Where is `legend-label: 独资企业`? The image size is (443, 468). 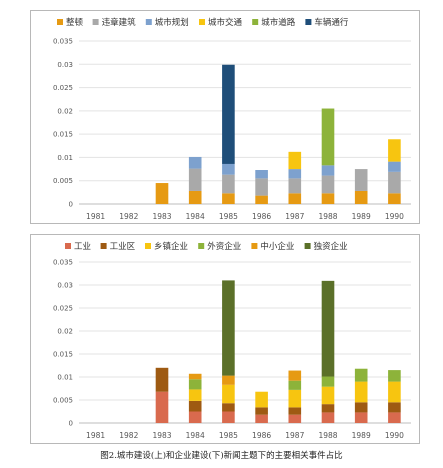 legend-label: 独资企业 is located at coordinates (331, 246).